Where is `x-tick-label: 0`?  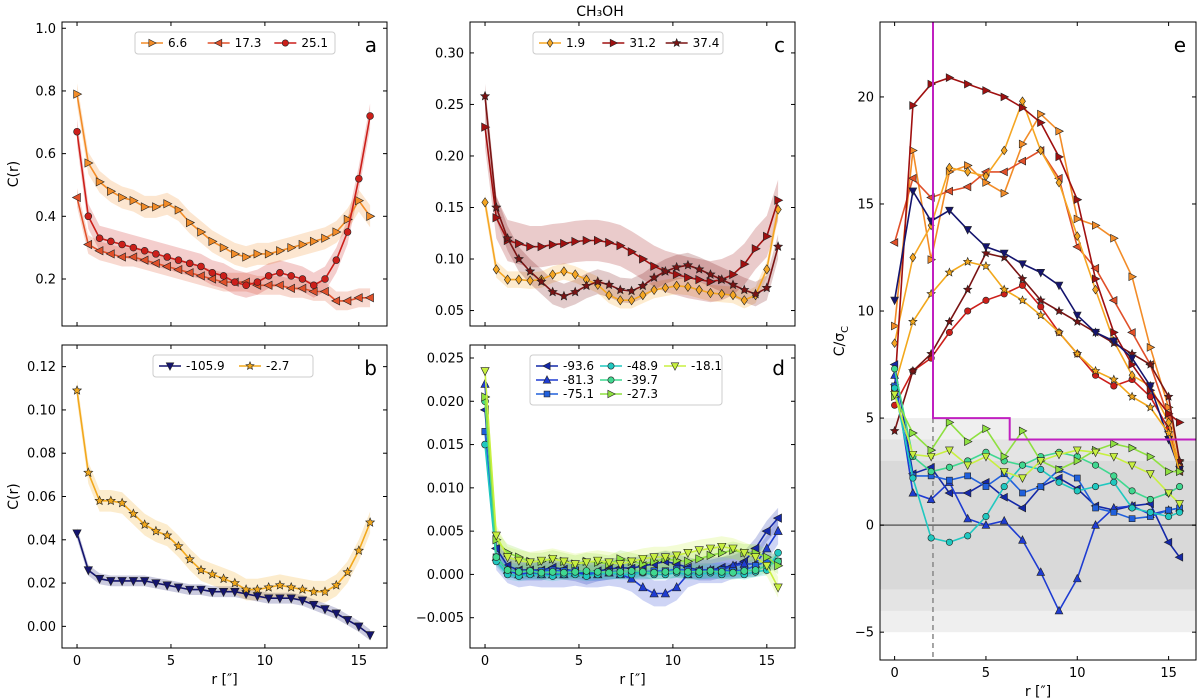
x-tick-label: 0 is located at coordinates (894, 673).